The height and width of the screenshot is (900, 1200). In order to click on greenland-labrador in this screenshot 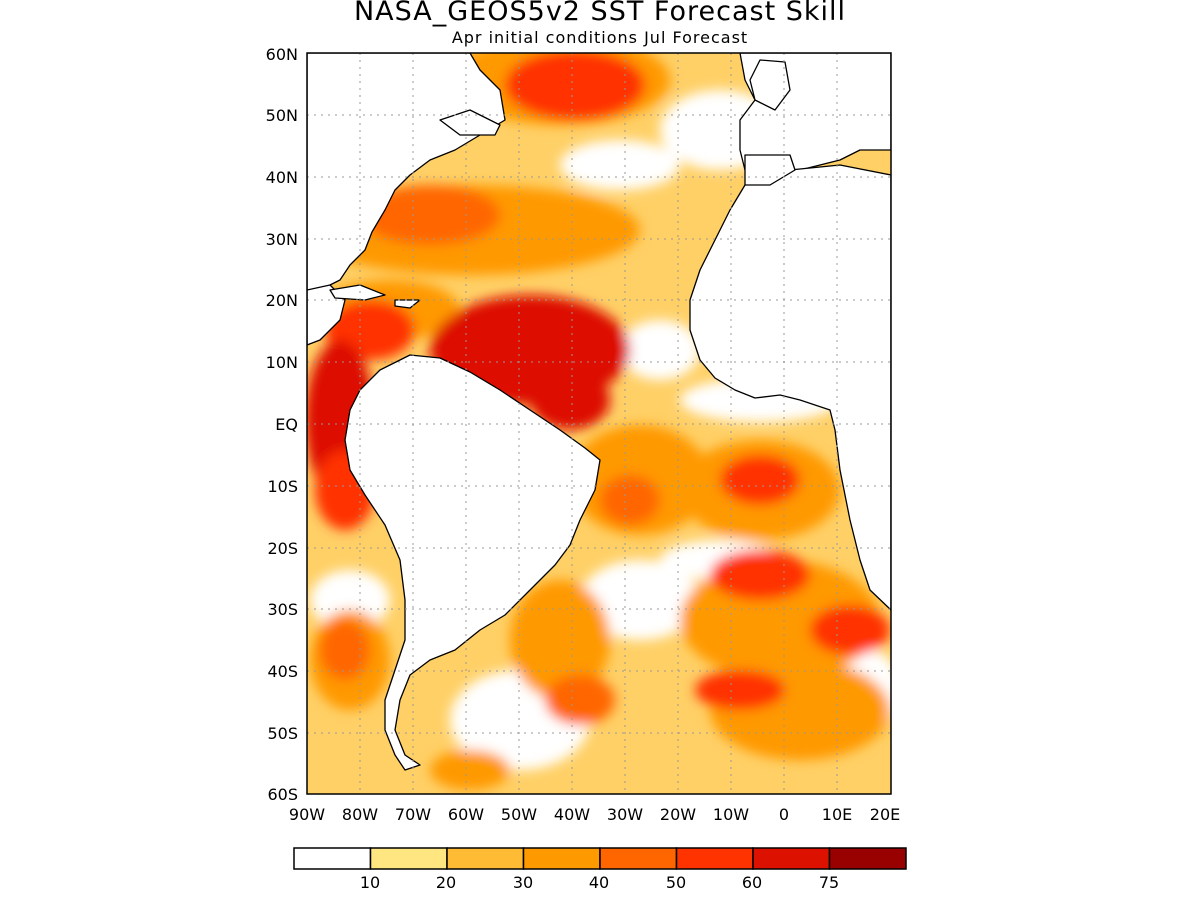, I will do `click(470, 122)`.